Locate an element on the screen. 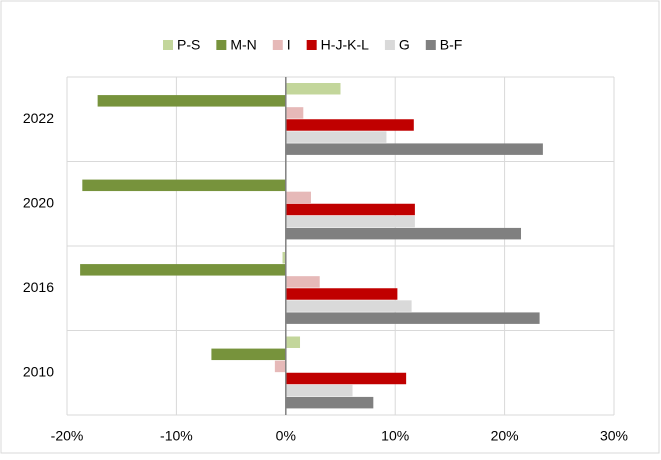 The height and width of the screenshot is (460, 661). x-tick-label: 0% is located at coordinates (286, 436).